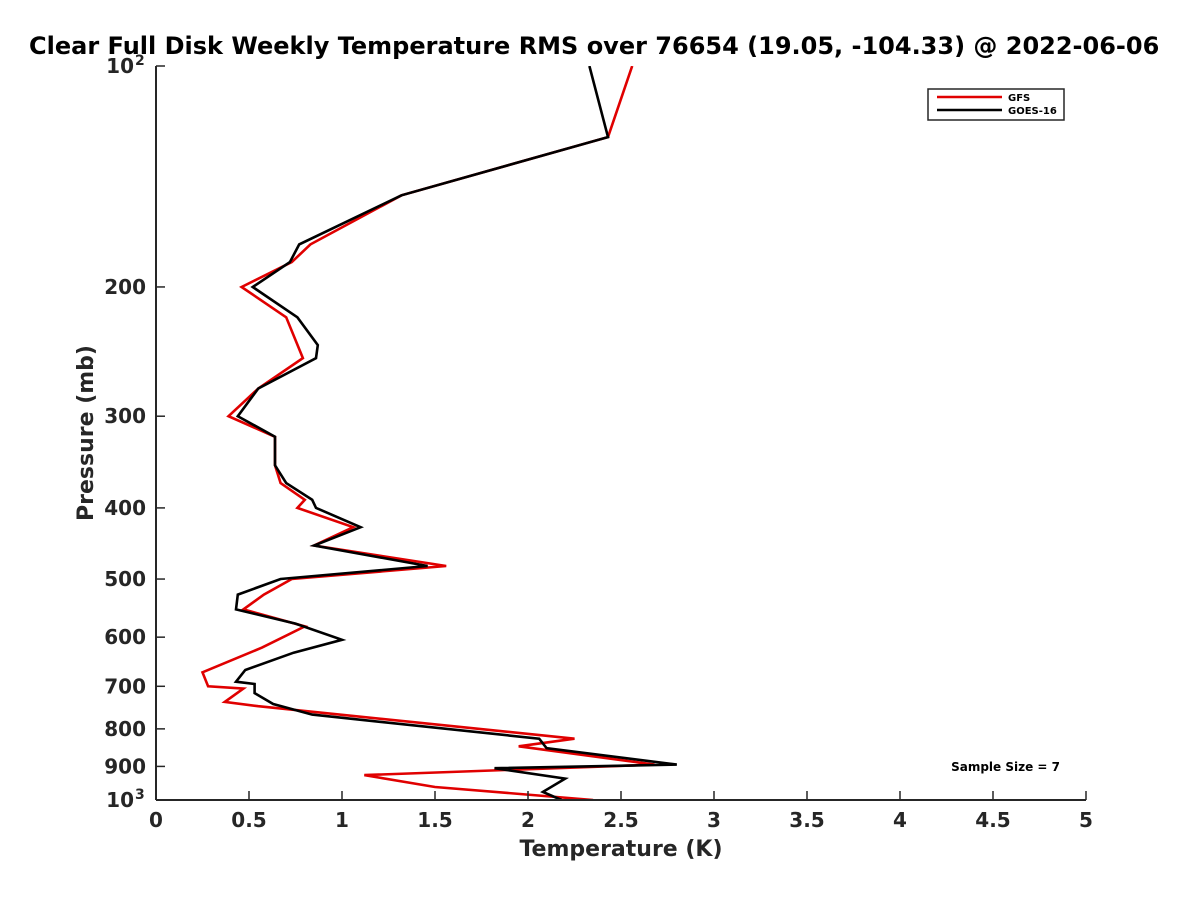 The width and height of the screenshot is (1200, 900). What do you see at coordinates (156, 820) in the screenshot?
I see `x-tick-label: 0` at bounding box center [156, 820].